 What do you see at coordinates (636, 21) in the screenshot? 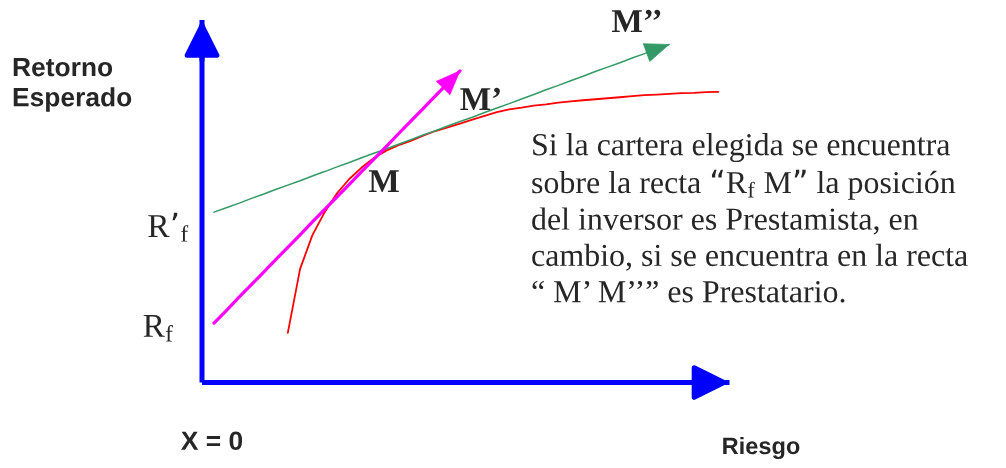
I see `text: M’’` at bounding box center [636, 21].